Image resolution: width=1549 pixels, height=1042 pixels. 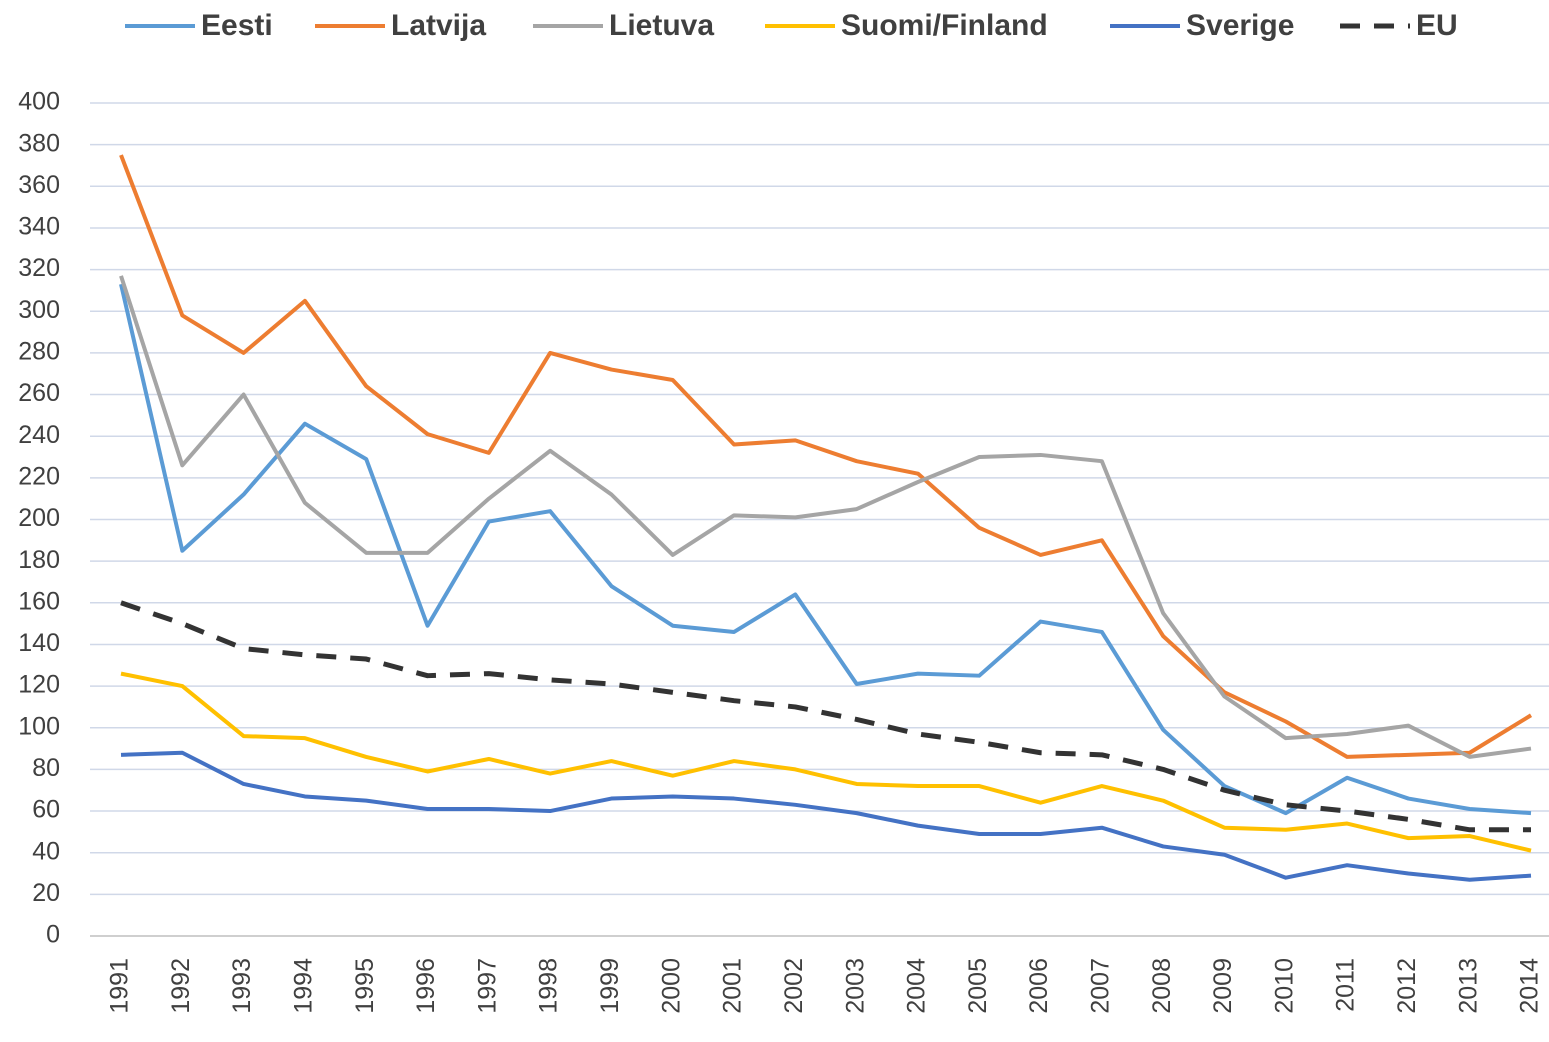 I want to click on x-tick-label: 2012, so click(x=1407, y=986).